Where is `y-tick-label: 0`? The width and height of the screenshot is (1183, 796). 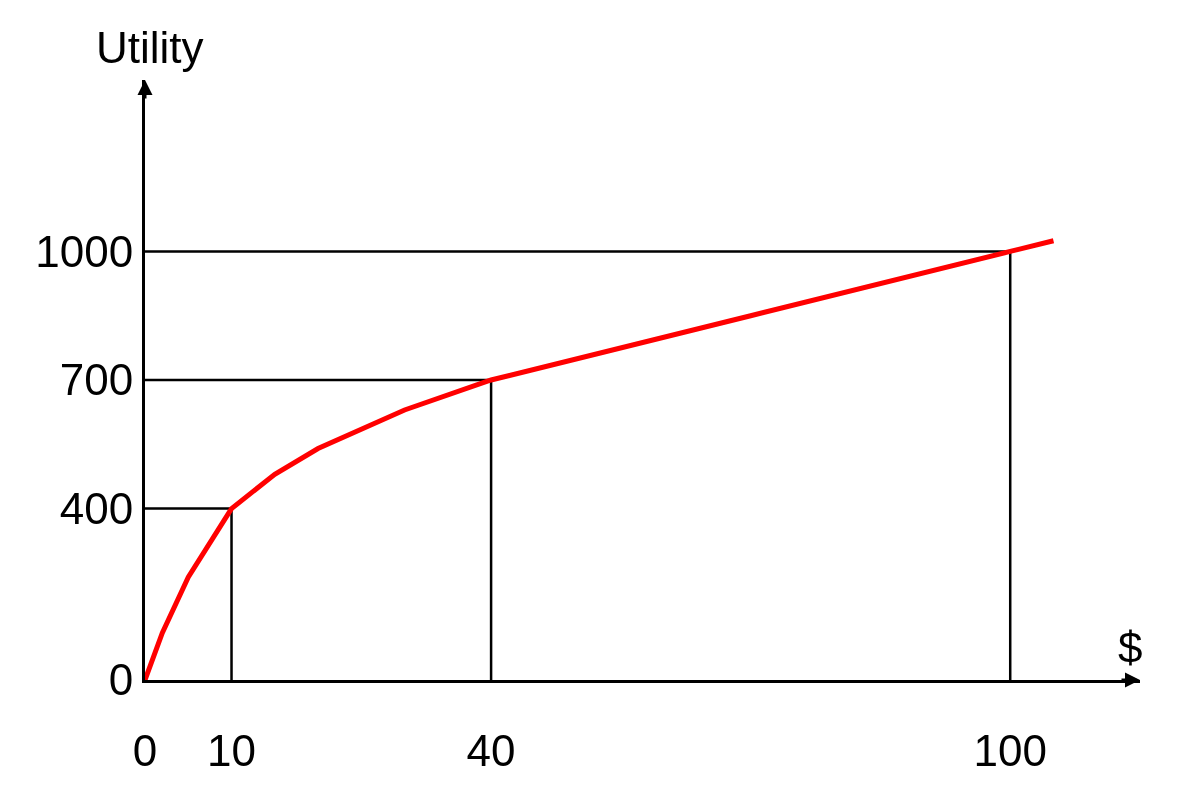 y-tick-label: 0 is located at coordinates (121, 680).